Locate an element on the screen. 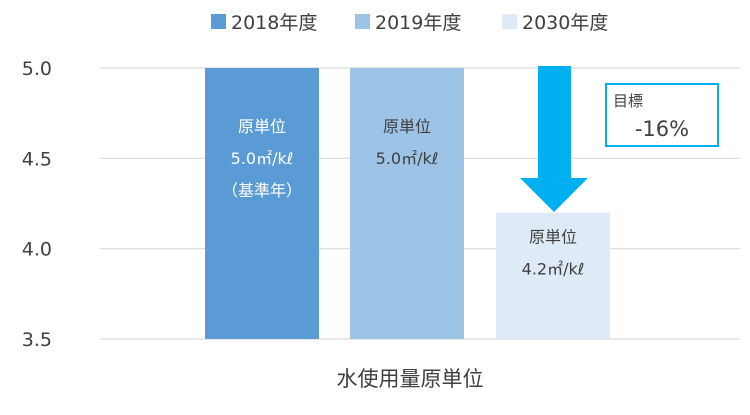 The width and height of the screenshot is (750, 415). y-tick-label: 4.5 is located at coordinates (37, 159).